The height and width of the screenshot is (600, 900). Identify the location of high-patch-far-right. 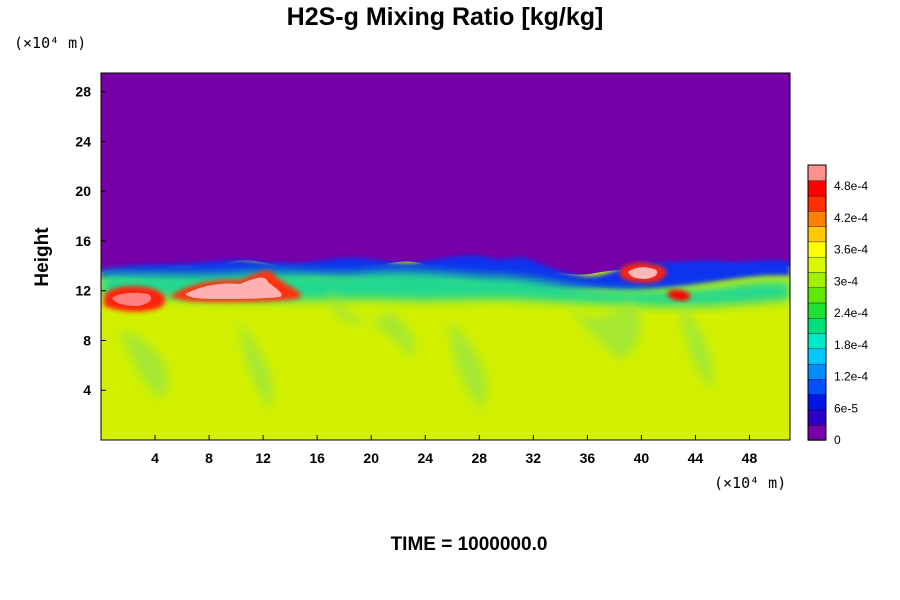
(679, 295).